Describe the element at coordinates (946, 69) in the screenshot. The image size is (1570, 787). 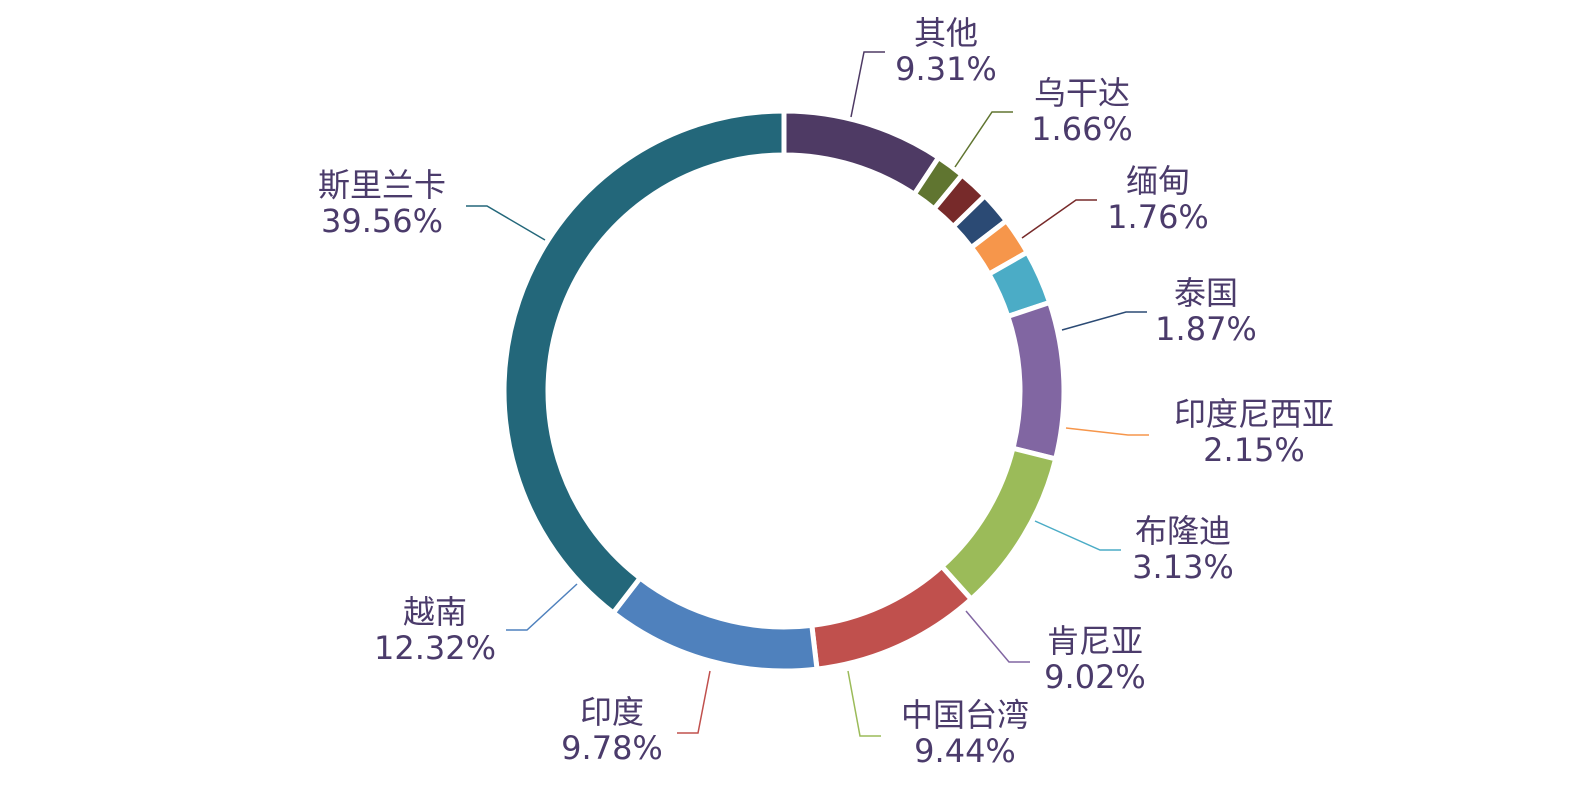
I see `slice-percent-label: 9.31%` at that location.